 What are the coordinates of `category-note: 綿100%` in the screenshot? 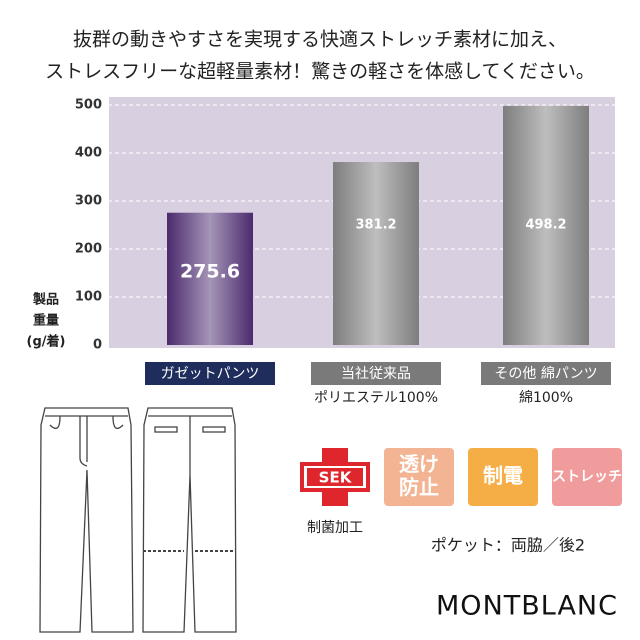 It's located at (546, 398).